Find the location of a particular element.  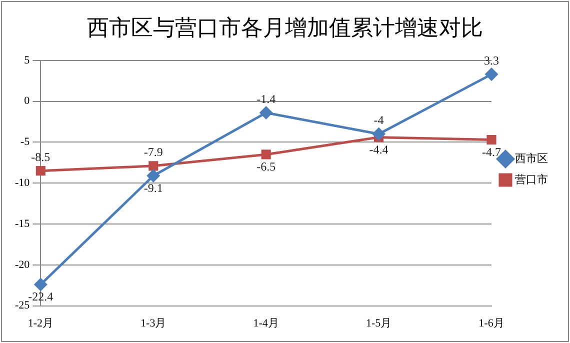

data-label: -4.4 is located at coordinates (378, 149).